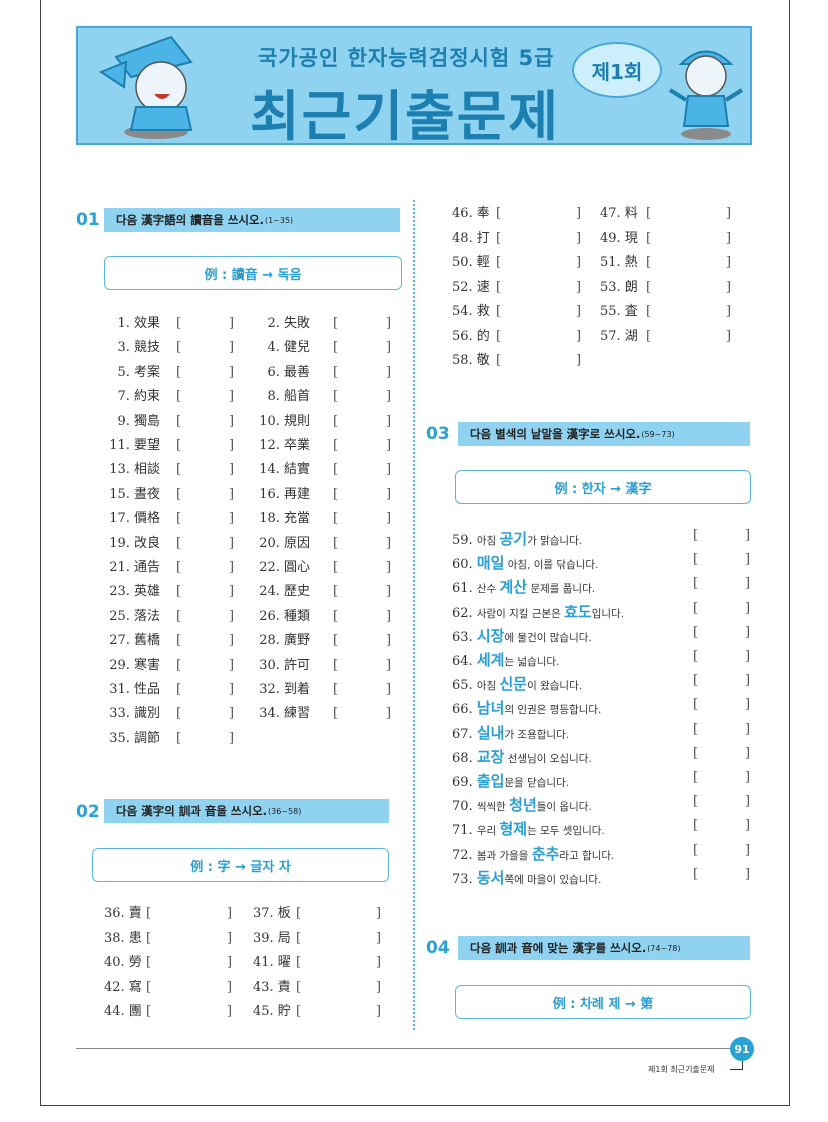 The image size is (828, 1122). Describe the element at coordinates (406, 58) in the screenshot. I see `banner-subtitle: 국가공인 한자능력검정시험 5급` at that location.